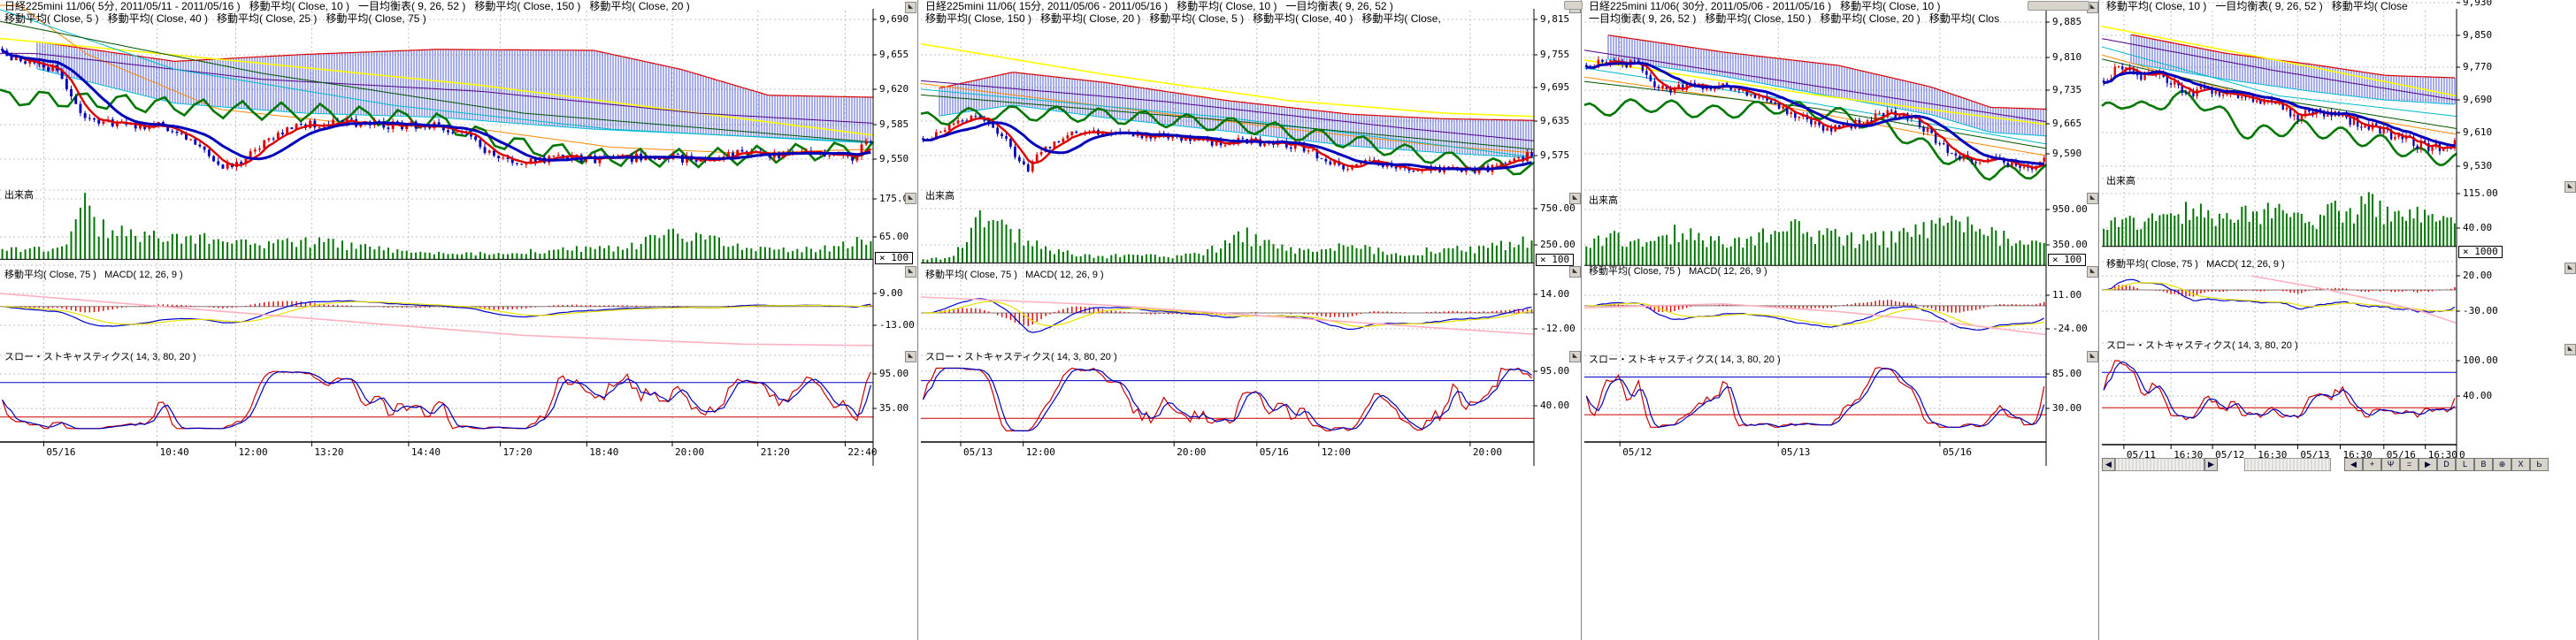 Image resolution: width=2576 pixels, height=640 pixels. Describe the element at coordinates (2070, 245) in the screenshot. I see `volume-axis-label: 350.00` at that location.